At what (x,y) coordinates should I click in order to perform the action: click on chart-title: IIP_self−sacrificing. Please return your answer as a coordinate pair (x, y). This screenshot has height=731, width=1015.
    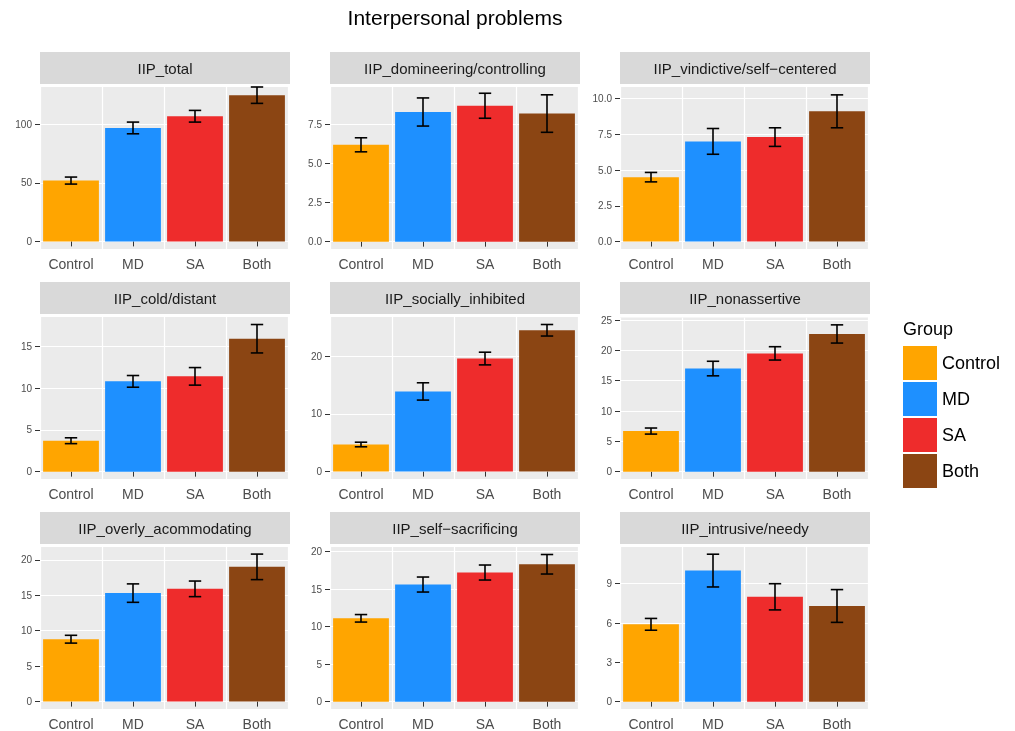
    Looking at the image, I should click on (455, 528).